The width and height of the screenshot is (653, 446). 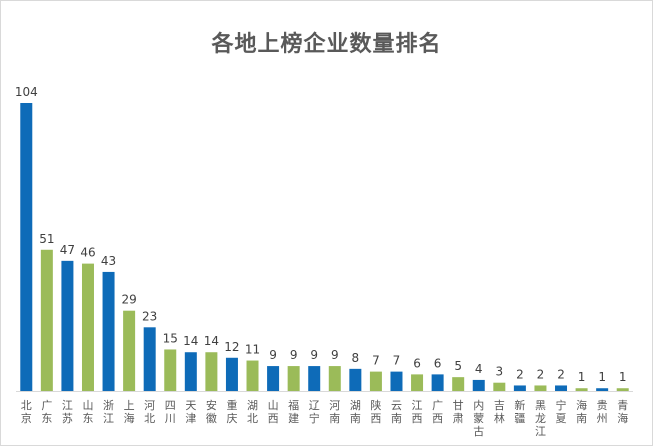 I want to click on category-label: 贵州, so click(x=602, y=412).